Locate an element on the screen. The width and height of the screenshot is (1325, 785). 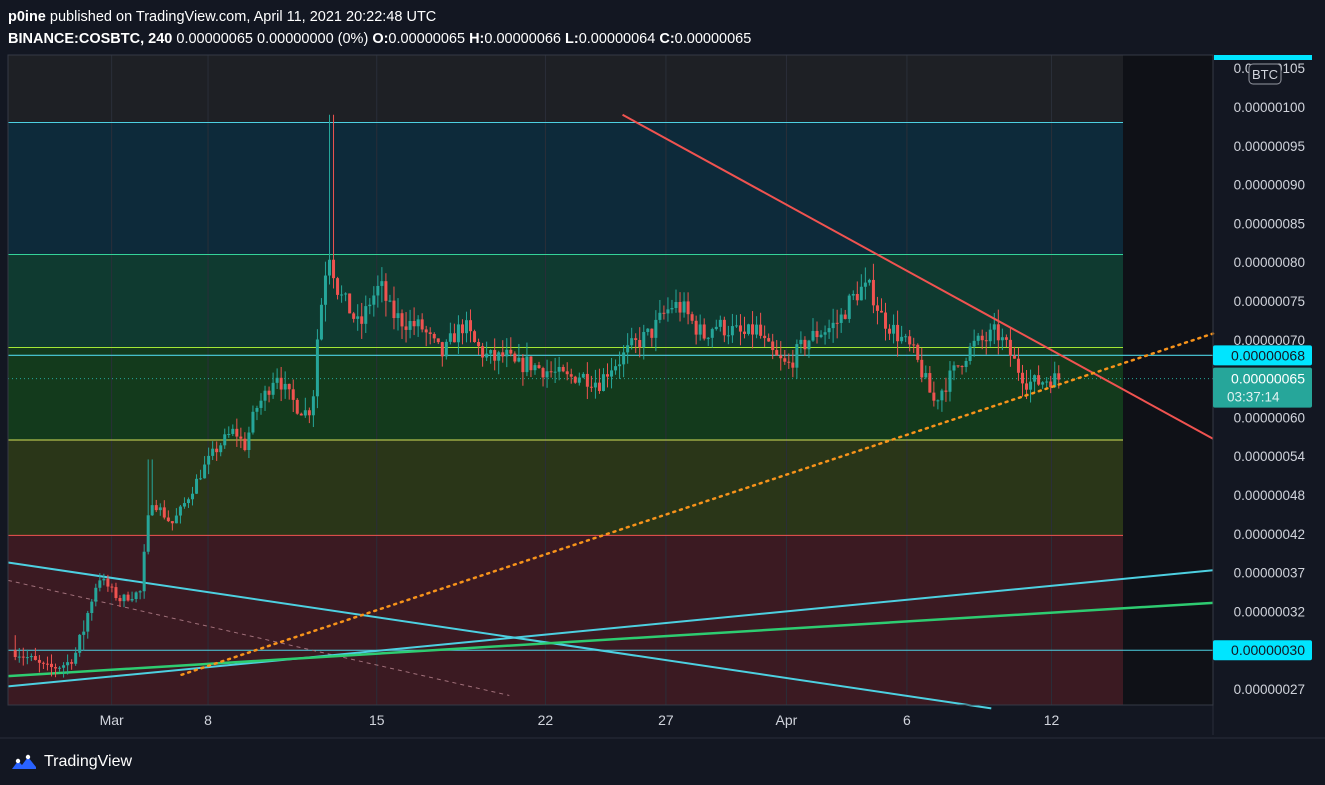
x-tick-label: 12 is located at coordinates (1052, 720).